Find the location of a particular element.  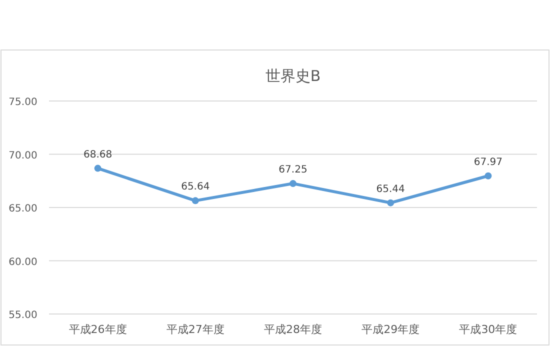

data-label: 67.25 is located at coordinates (293, 170).